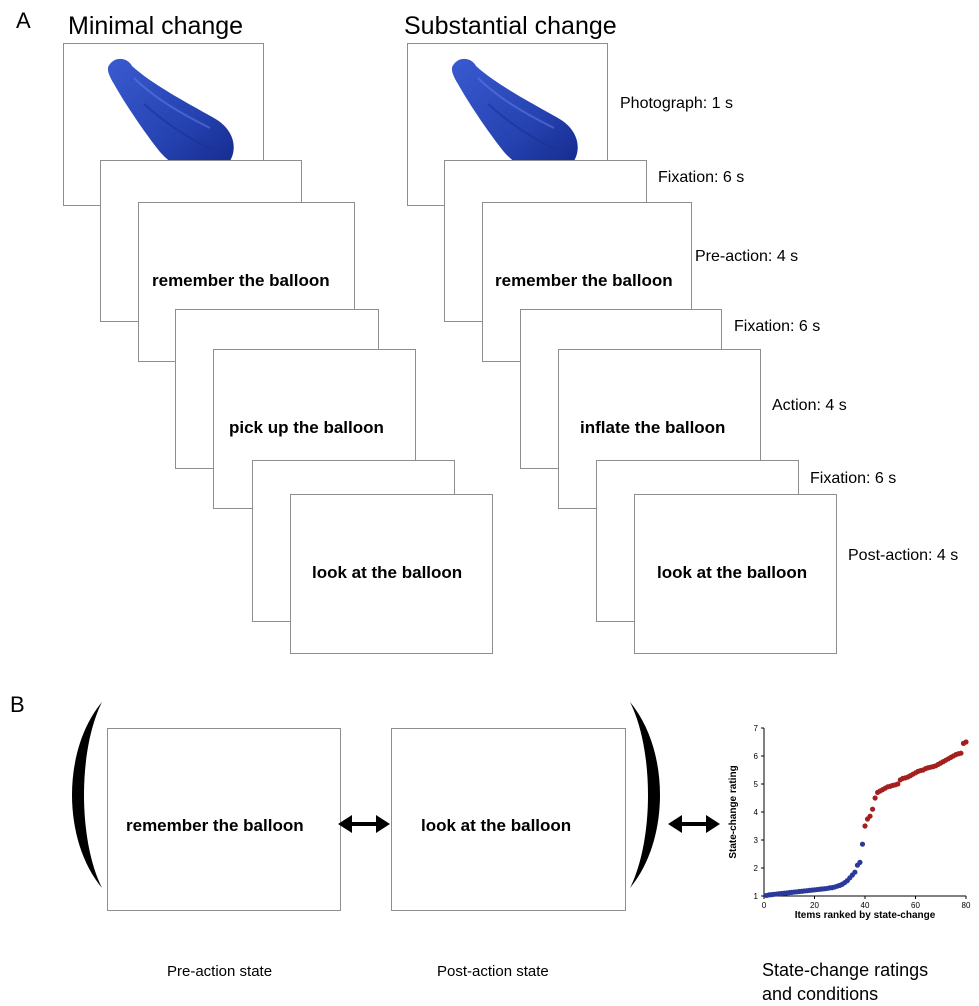 The width and height of the screenshot is (979, 1006). What do you see at coordinates (853, 478) in the screenshot?
I see `timing-fixation-3: Fixation: 6 s` at bounding box center [853, 478].